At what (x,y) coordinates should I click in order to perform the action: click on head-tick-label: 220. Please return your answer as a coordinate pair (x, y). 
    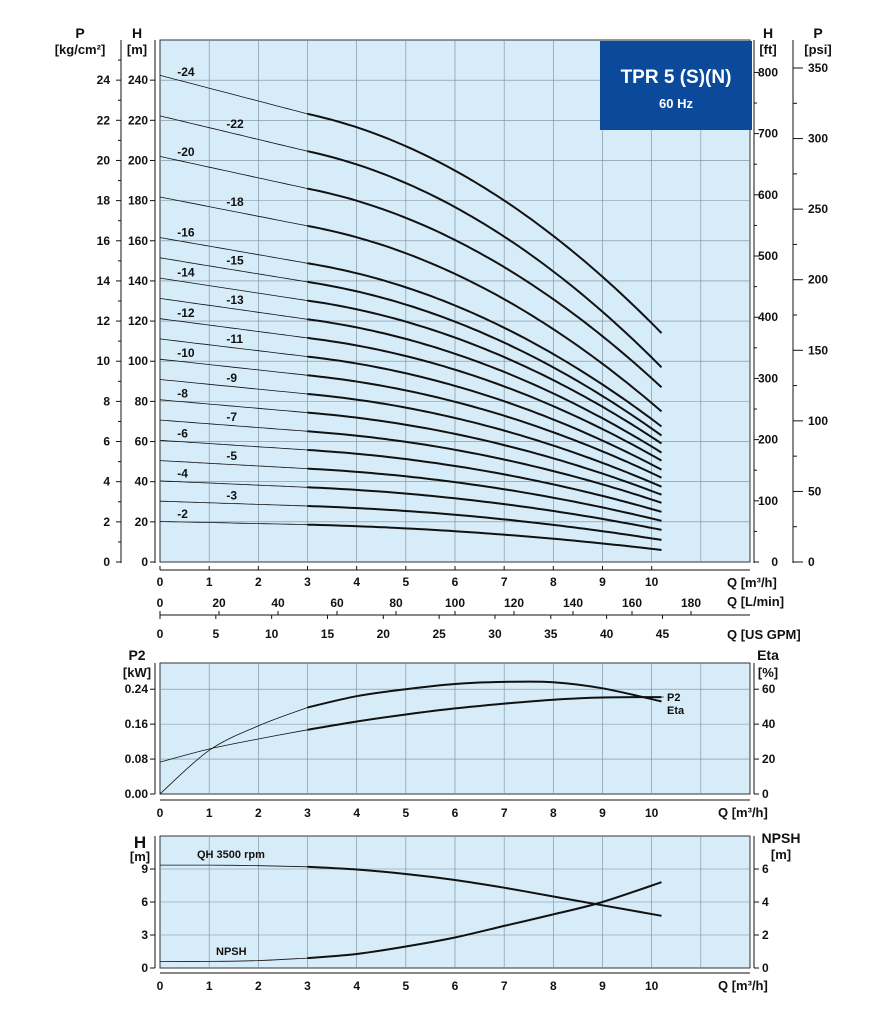
    Looking at the image, I should click on (138, 120).